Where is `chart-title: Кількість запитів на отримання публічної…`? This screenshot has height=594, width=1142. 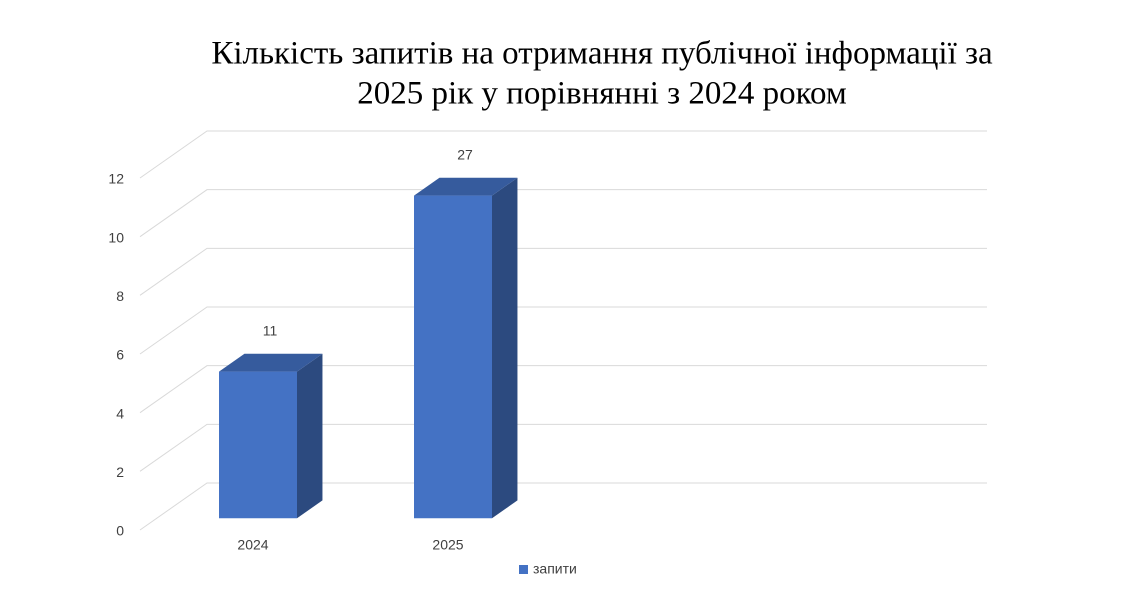
chart-title: Кількість запитів на отримання публічної… is located at coordinates (602, 54).